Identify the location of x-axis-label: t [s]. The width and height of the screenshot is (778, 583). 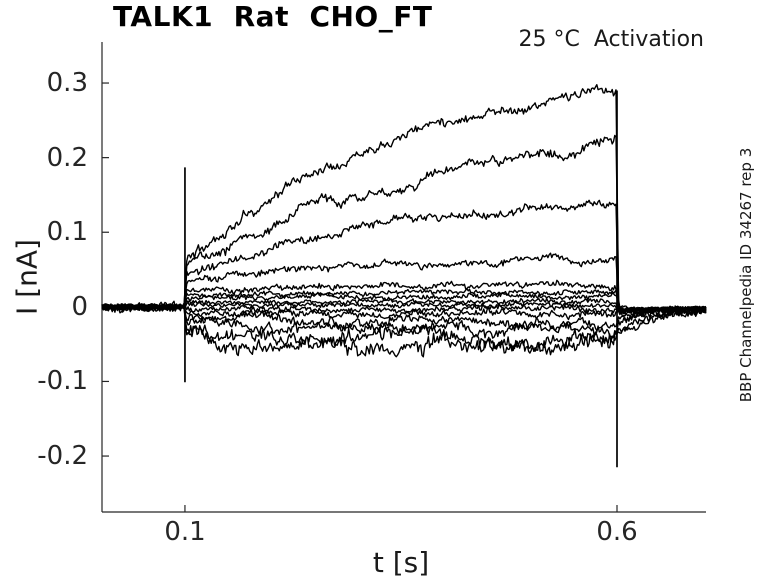
(401, 562).